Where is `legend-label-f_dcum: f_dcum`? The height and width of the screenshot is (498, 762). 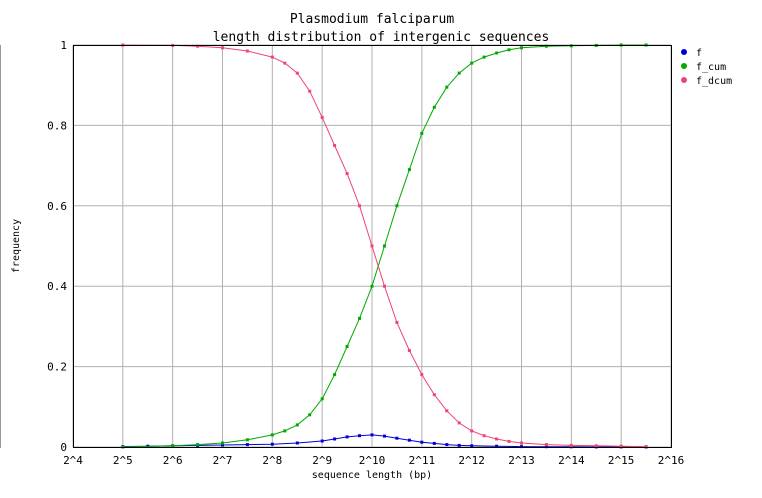
legend-label-f_dcum: f_dcum is located at coordinates (714, 81).